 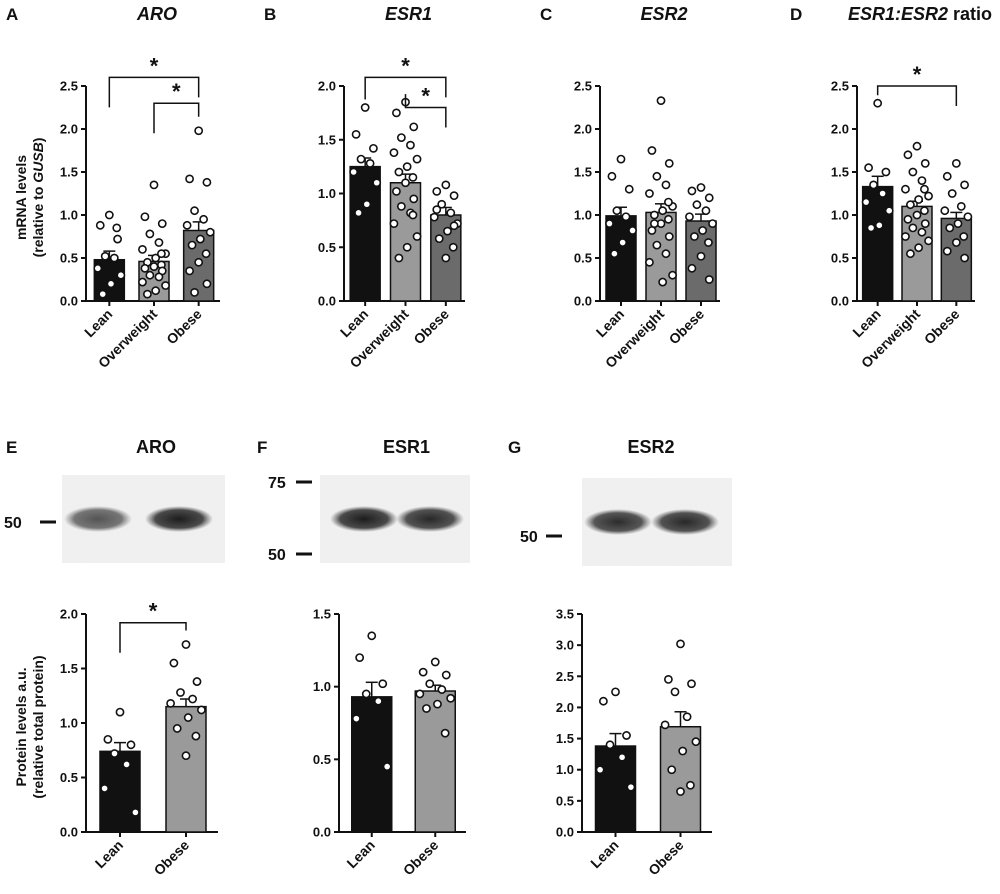 I want to click on text-part: ESR1, so click(x=408, y=14).